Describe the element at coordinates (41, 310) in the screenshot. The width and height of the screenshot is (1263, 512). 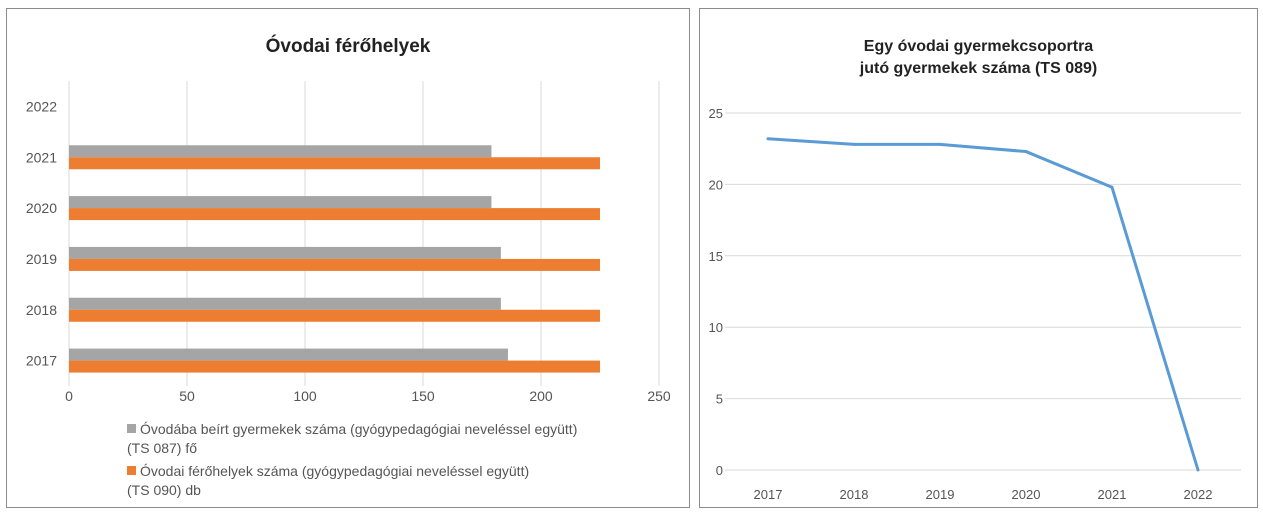
I see `bar-y-tick-label: 2018` at that location.